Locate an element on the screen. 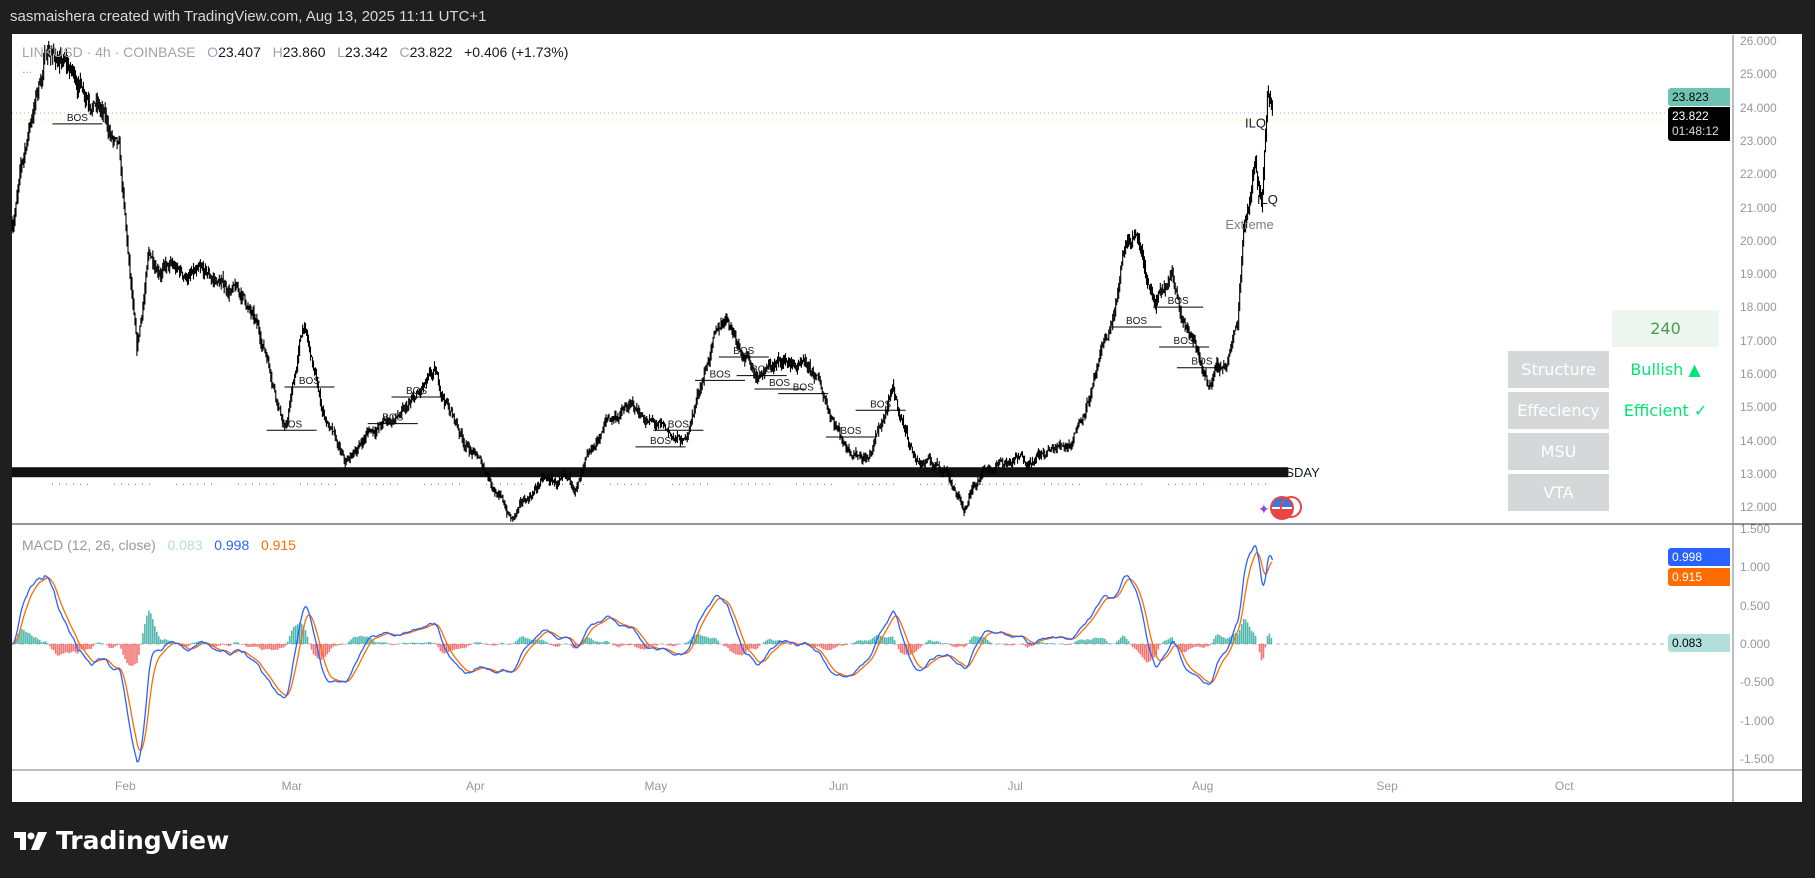  time-tick: Oct is located at coordinates (1564, 786).